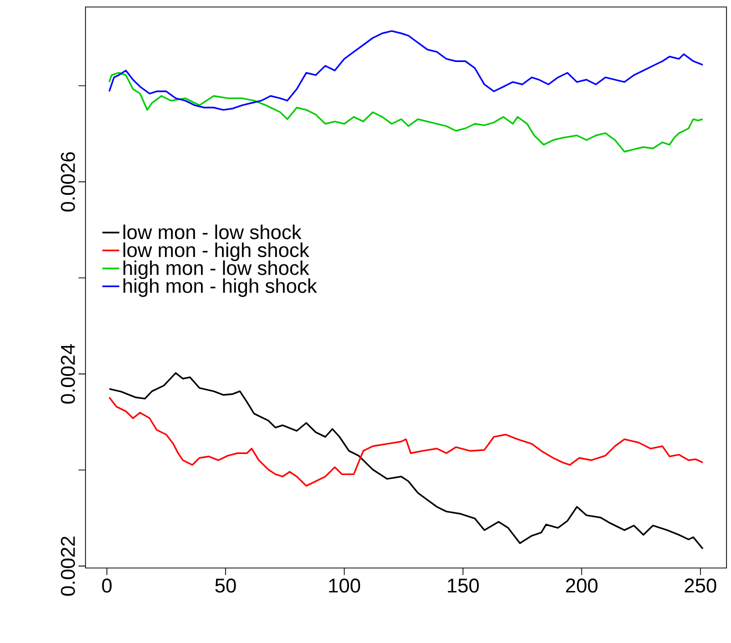 This screenshot has height=643, width=731. Describe the element at coordinates (225, 585) in the screenshot. I see `x-tick-label: 50` at that location.